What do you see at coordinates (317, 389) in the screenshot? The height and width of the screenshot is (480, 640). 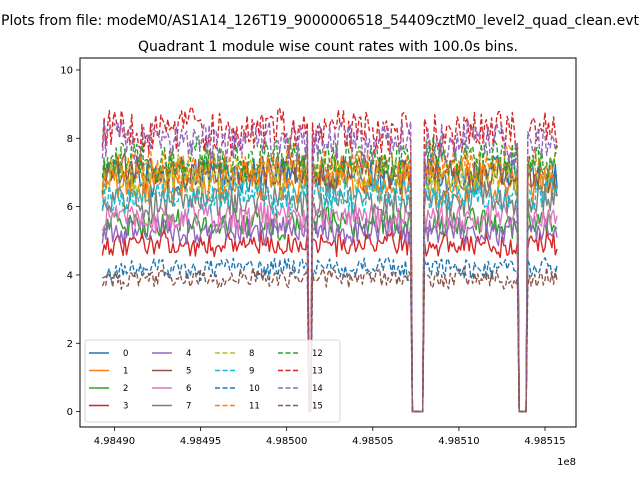 I see `legend-label-14: 14` at bounding box center [317, 389].